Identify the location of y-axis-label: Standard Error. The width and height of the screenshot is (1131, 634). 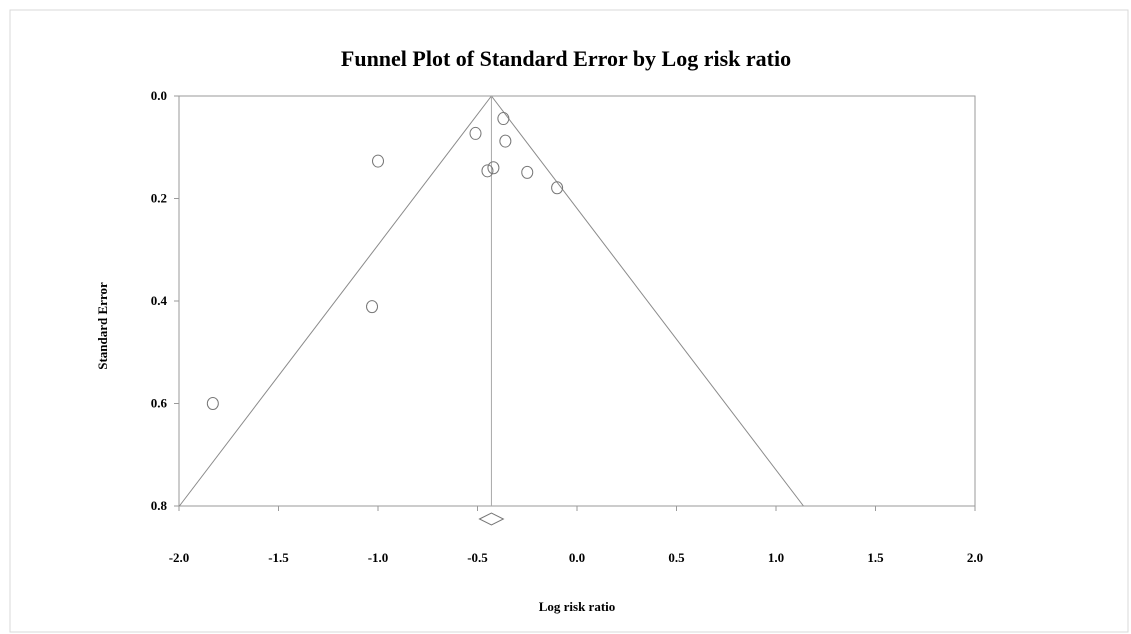
(102, 326).